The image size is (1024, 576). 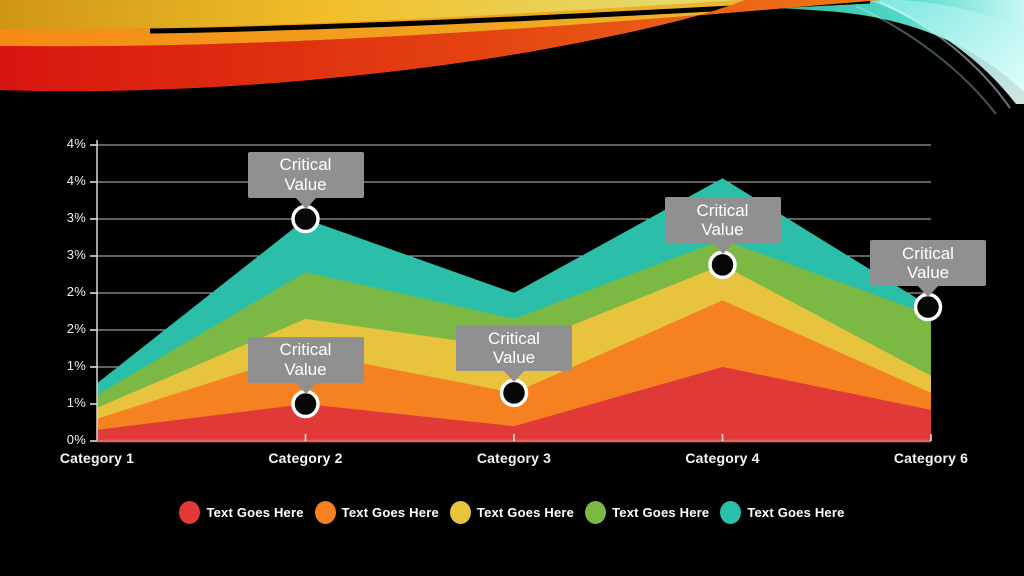 I want to click on x-axis-category-label: Category 3, so click(x=514, y=458).